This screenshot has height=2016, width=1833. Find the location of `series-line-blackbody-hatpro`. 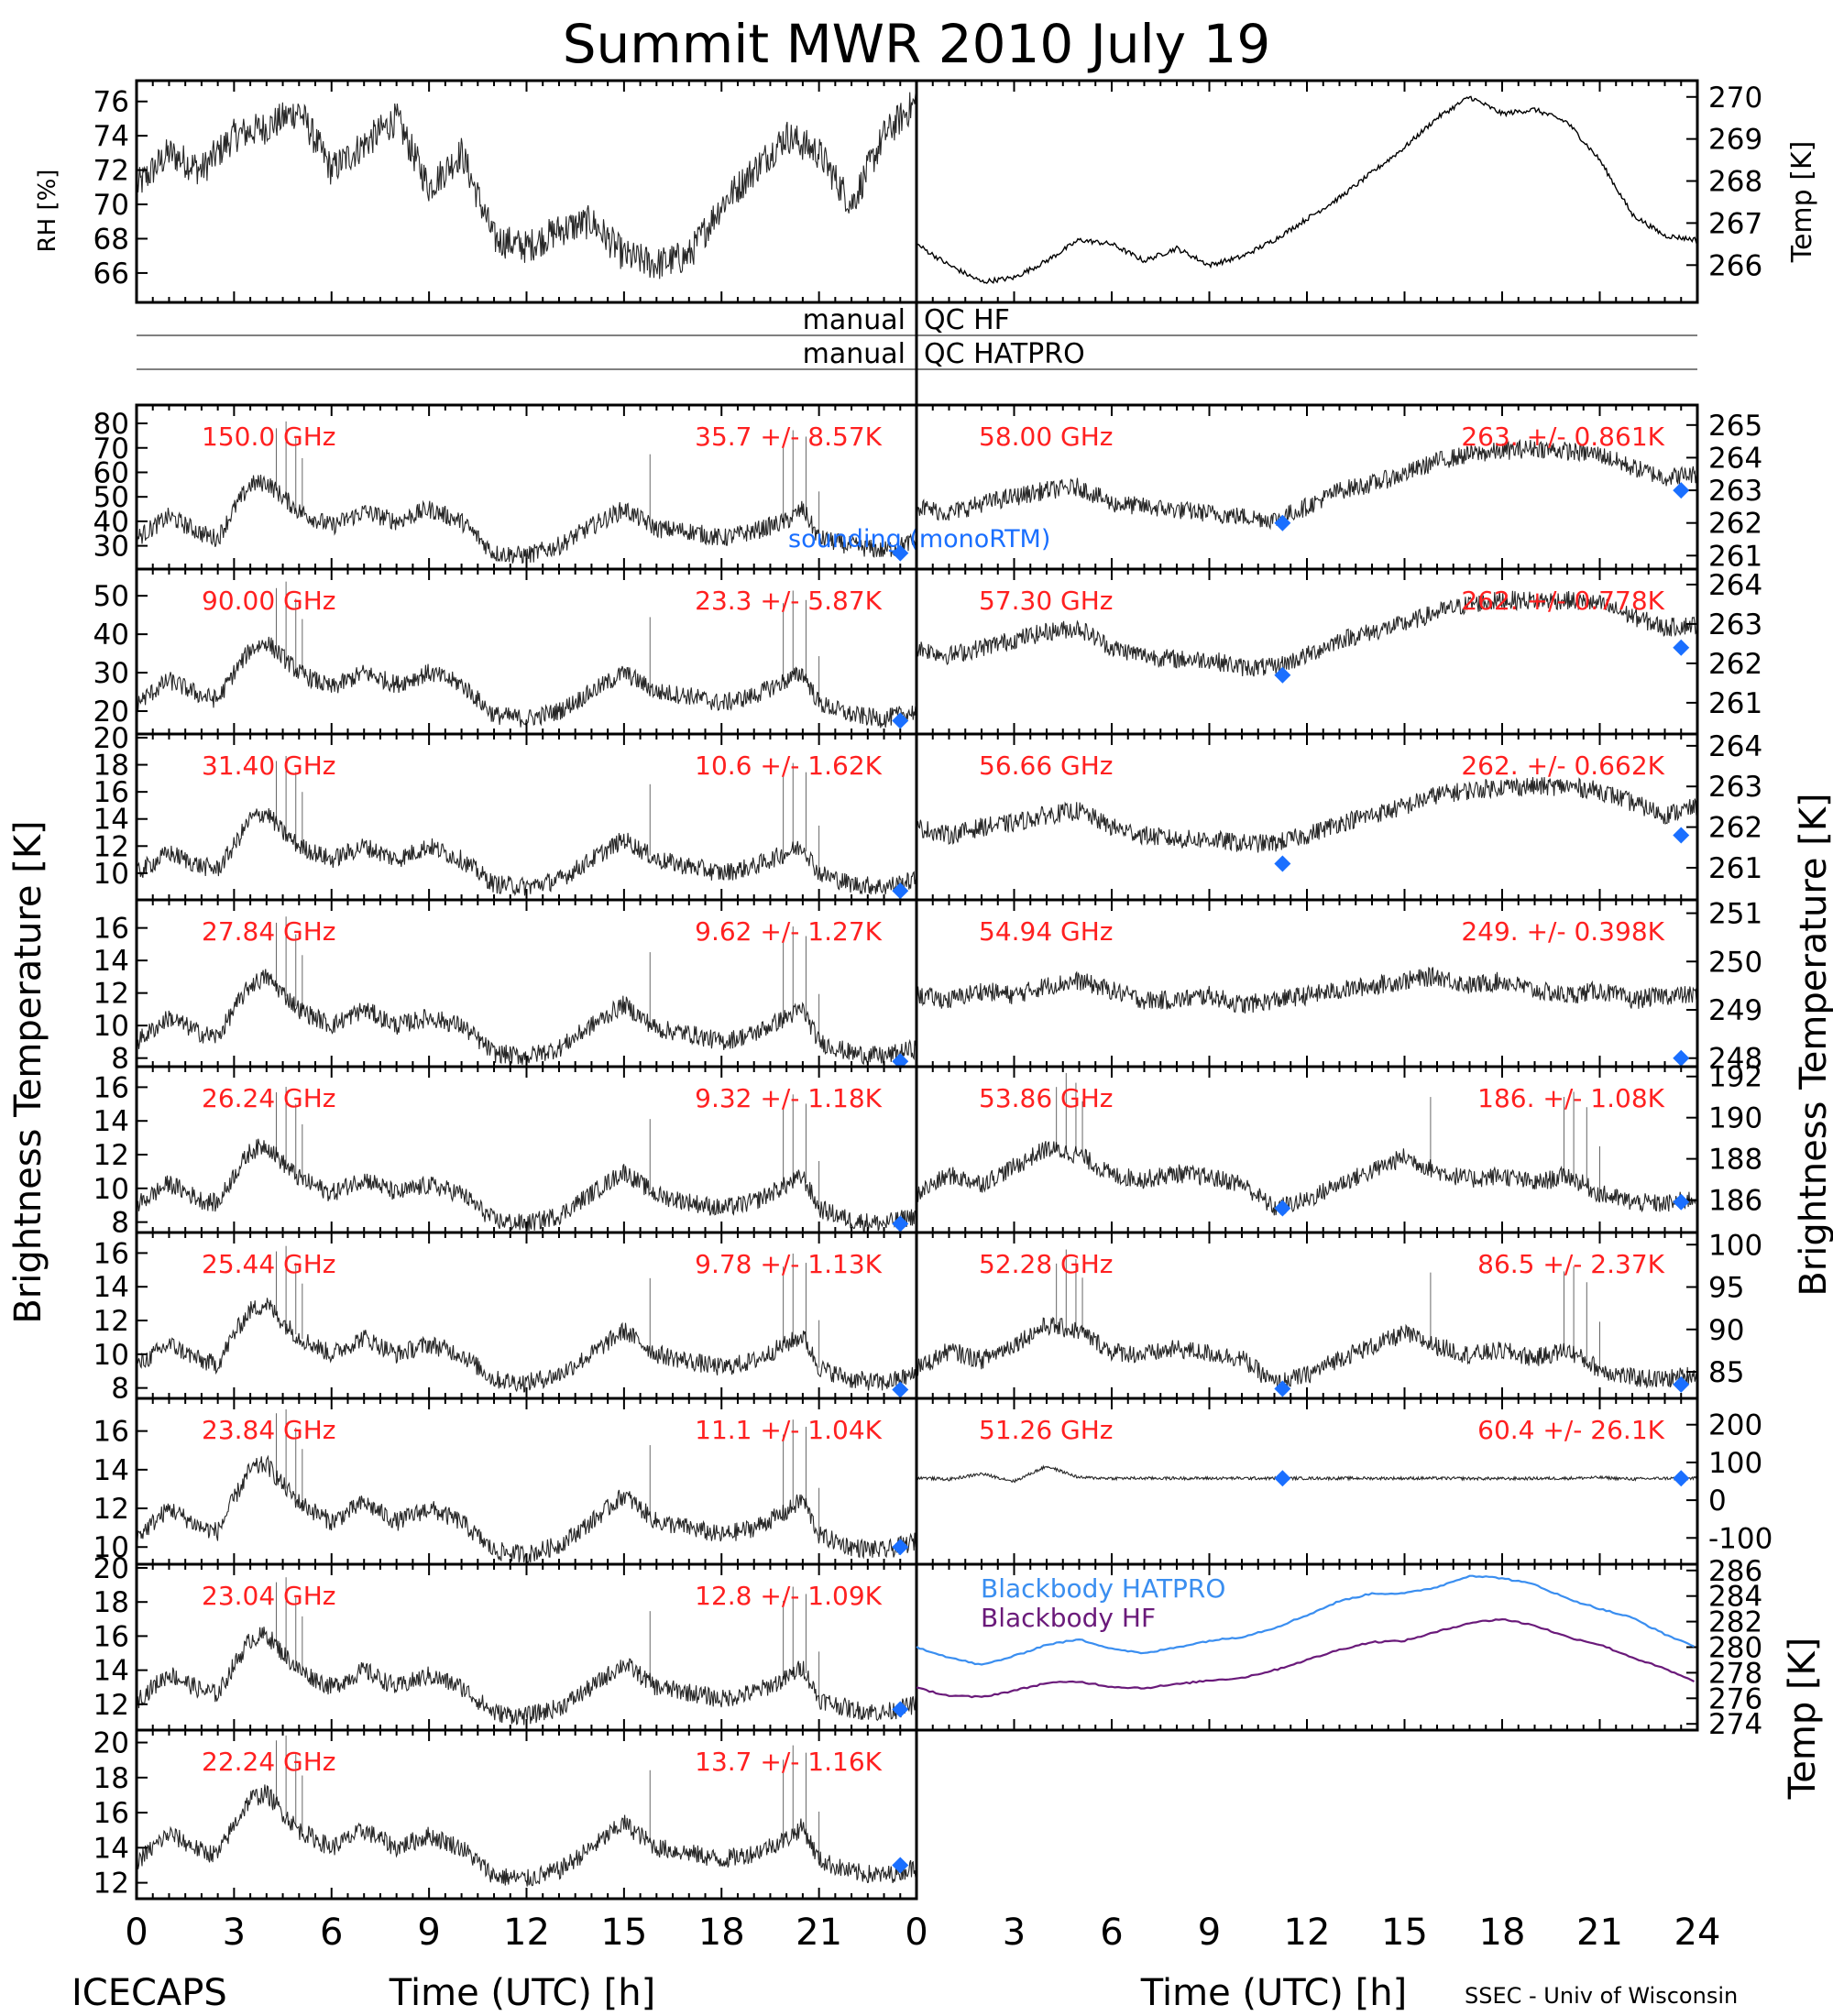

series-line-blackbody-hatpro is located at coordinates (1305, 1620).